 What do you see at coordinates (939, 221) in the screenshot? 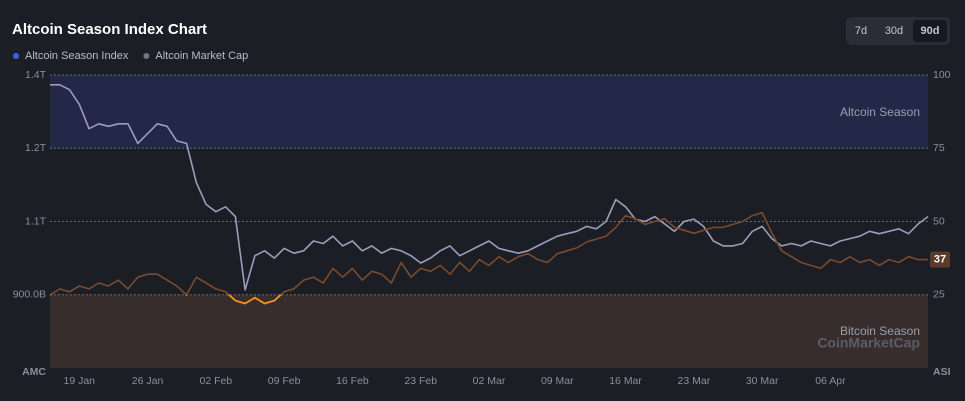
I see `y-tick-label: 50` at bounding box center [939, 221].